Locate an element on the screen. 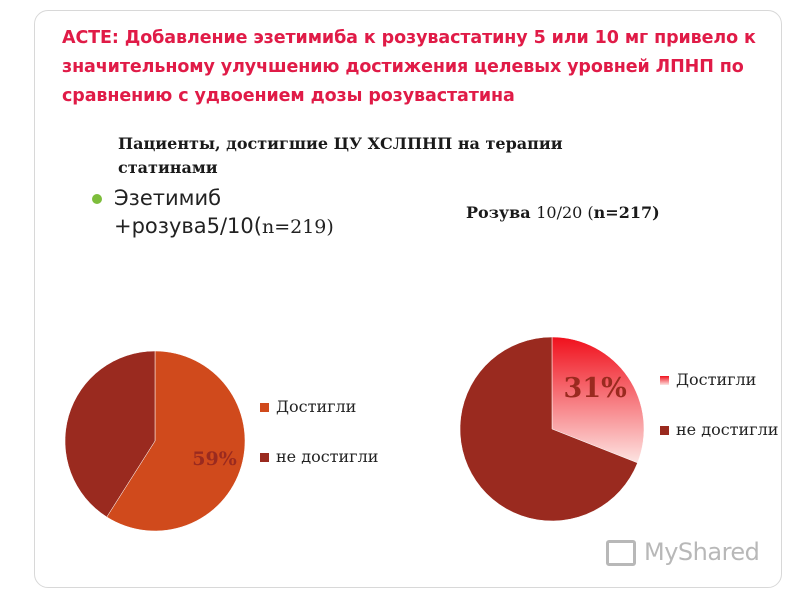 The width and height of the screenshot is (800, 600). data-label: 59% is located at coordinates (214, 459).